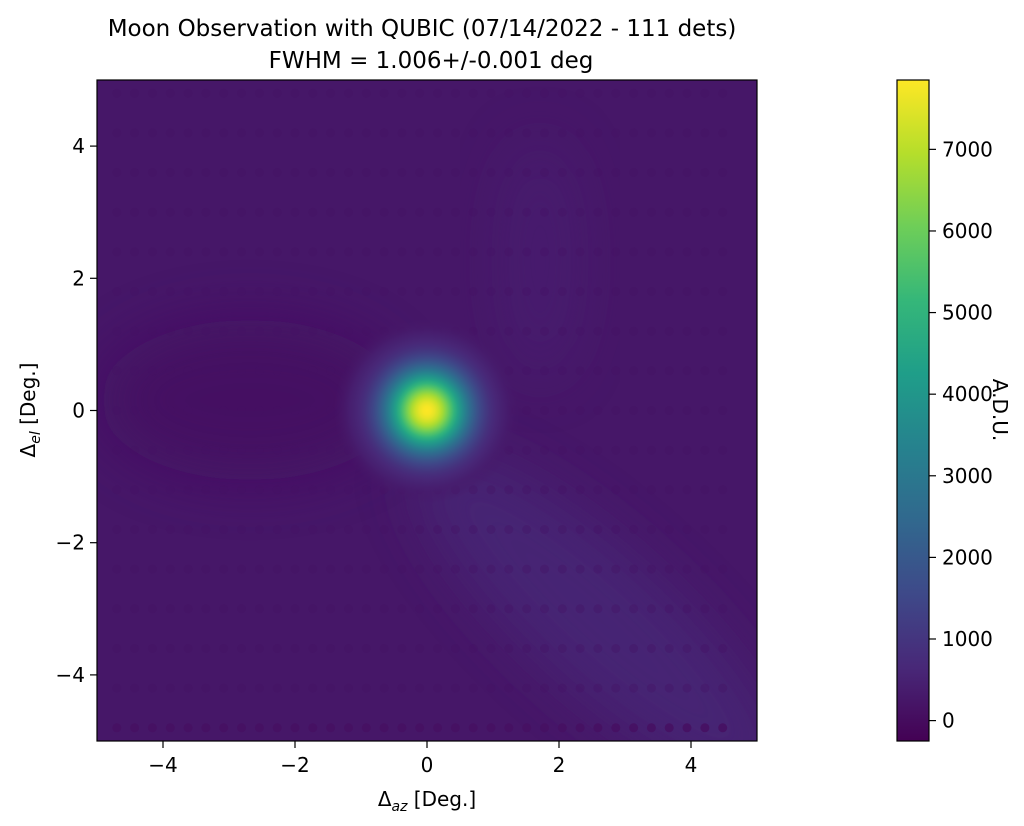 The image size is (1024, 826). What do you see at coordinates (294, 765) in the screenshot?
I see `x-tick-label: −2` at bounding box center [294, 765].